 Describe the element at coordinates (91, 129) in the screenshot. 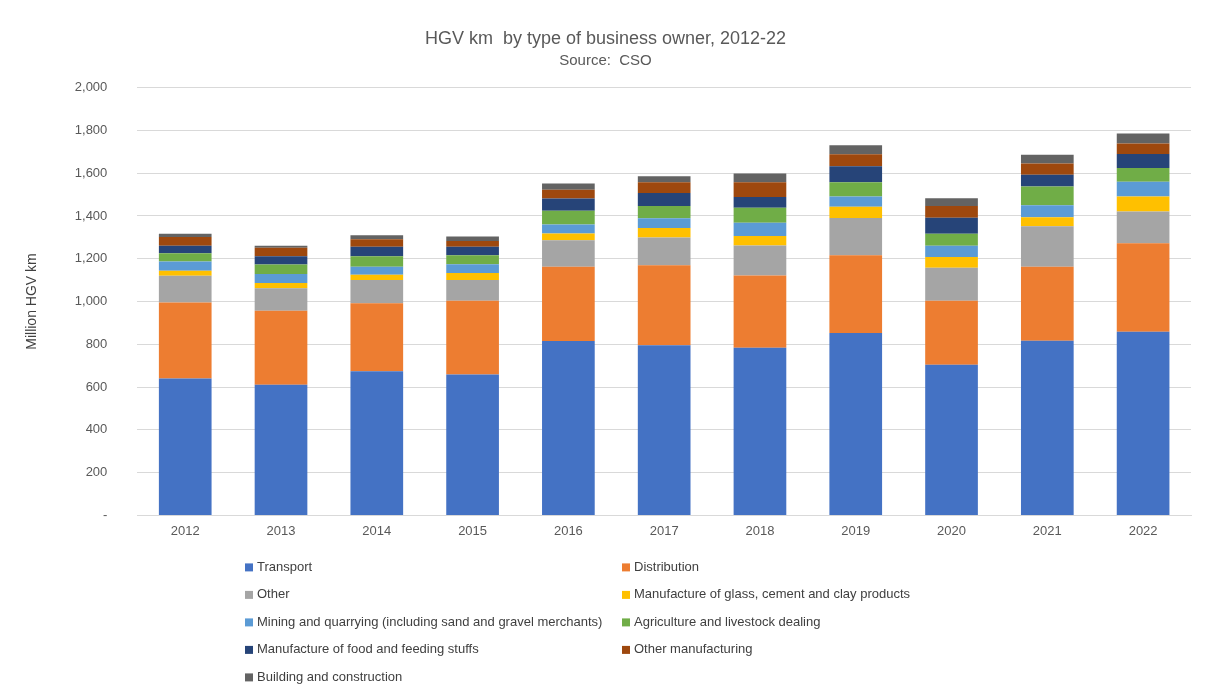

I see `y-tick-label: 1,800` at that location.